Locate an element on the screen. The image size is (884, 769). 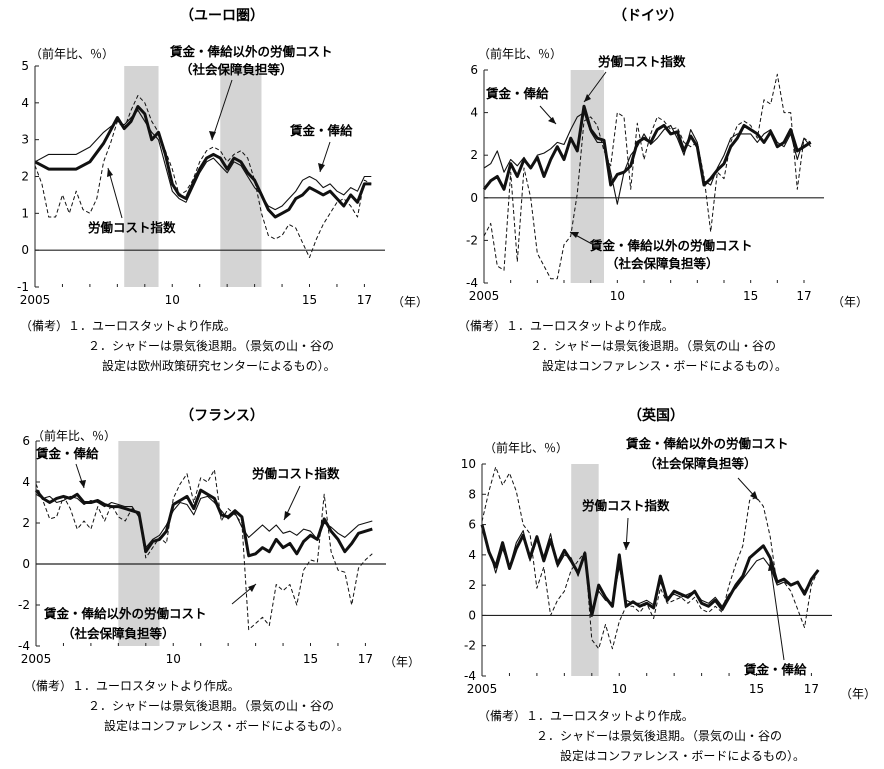
annotation-arrow-wages is located at coordinates (777, 611).